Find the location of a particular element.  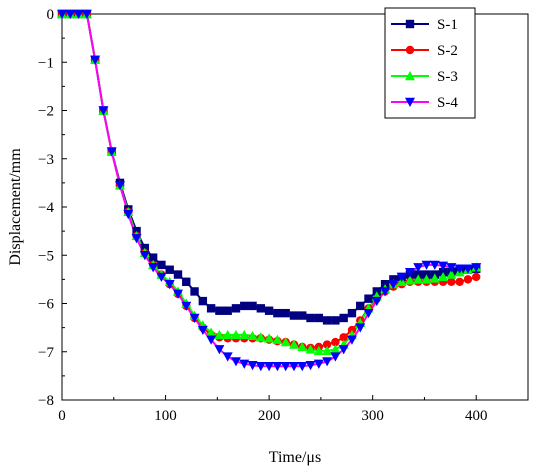

y-tick-label: −2 is located at coordinates (46, 112).